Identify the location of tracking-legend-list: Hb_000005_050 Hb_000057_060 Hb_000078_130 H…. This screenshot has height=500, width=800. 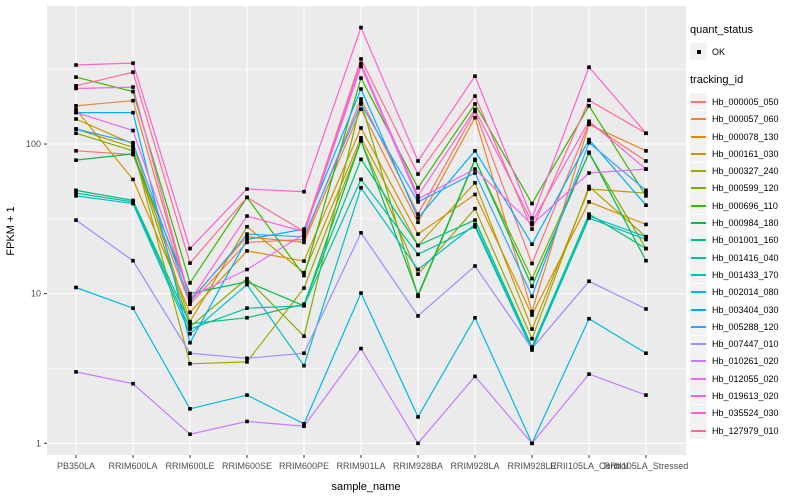
(745, 266).